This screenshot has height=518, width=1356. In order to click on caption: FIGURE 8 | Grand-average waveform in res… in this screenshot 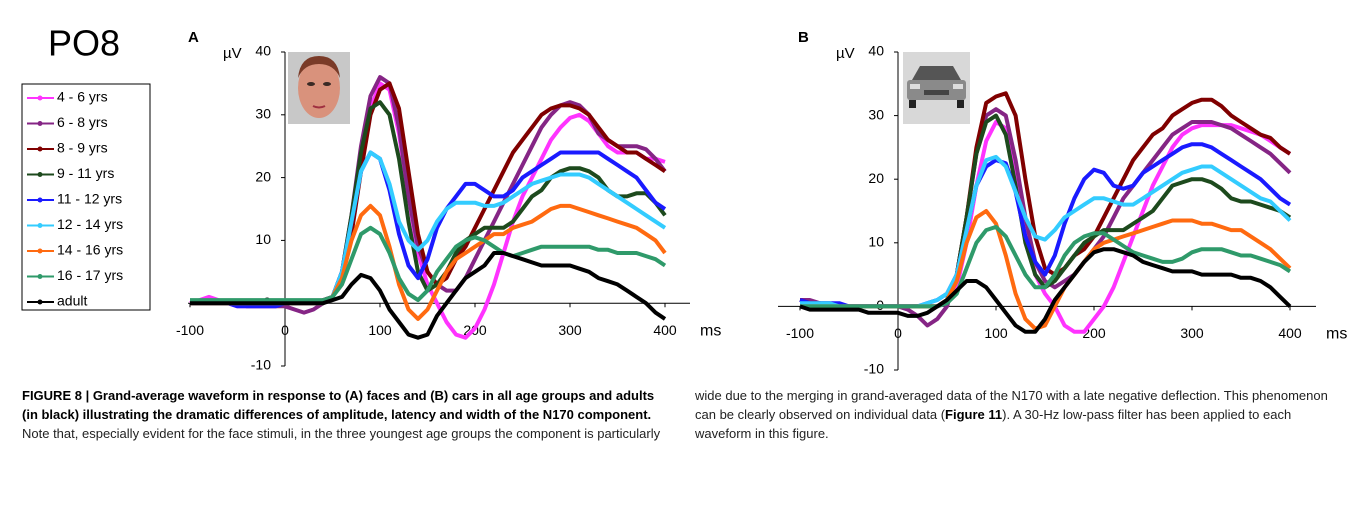, I will do `click(678, 414)`.